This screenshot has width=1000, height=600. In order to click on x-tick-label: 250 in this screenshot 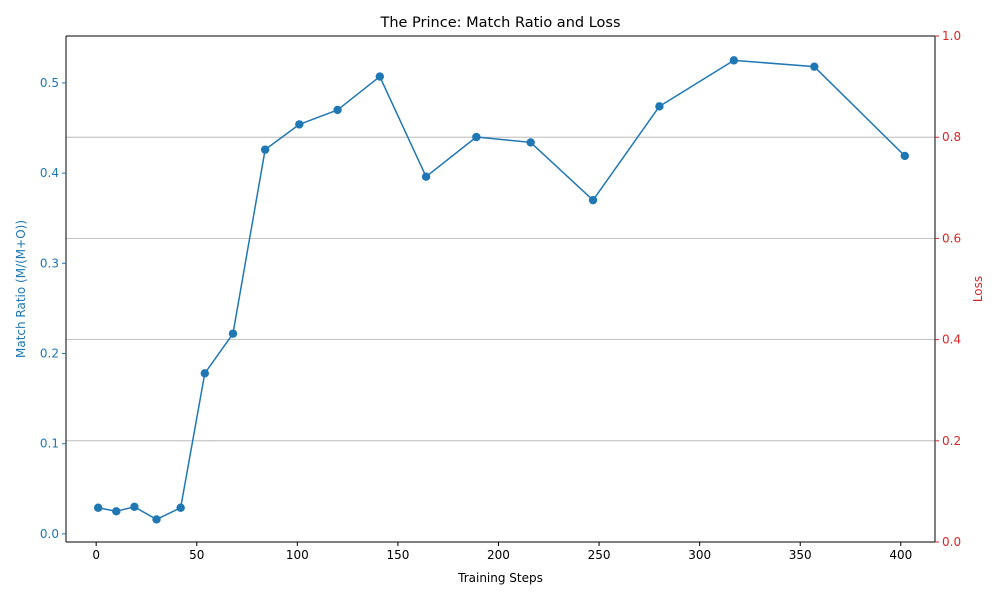, I will do `click(599, 555)`.